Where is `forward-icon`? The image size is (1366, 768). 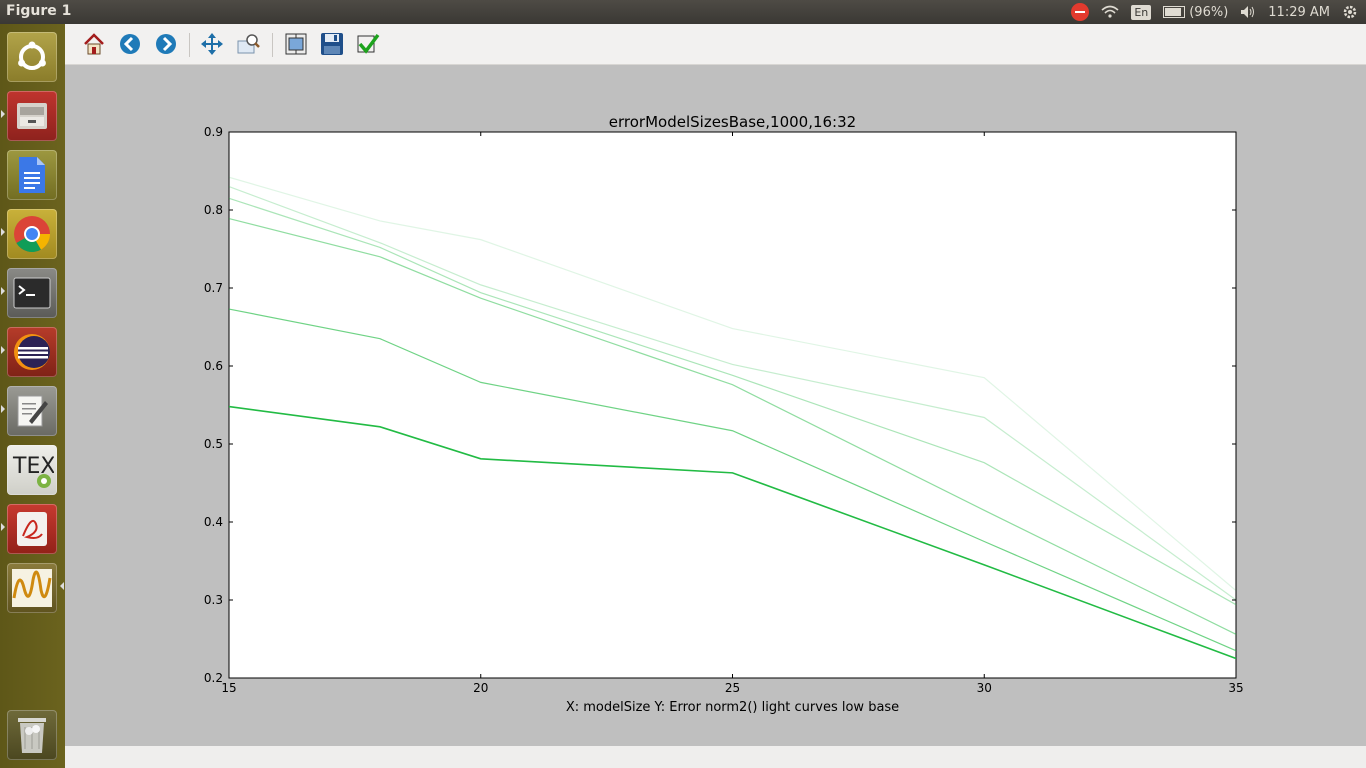 forward-icon is located at coordinates (166, 44).